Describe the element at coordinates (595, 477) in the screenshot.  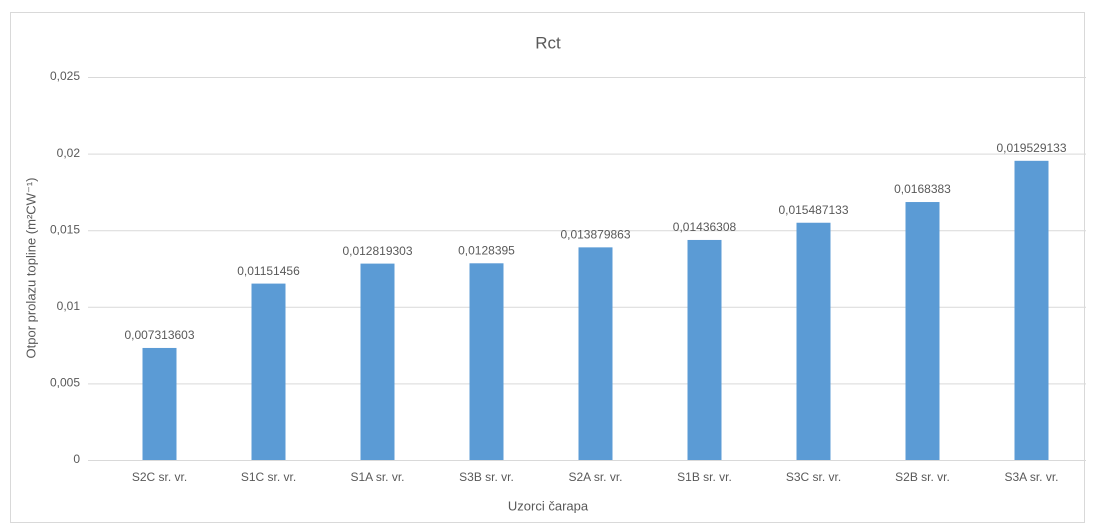
I see `x-tick-label: S2A sr. vr.` at that location.